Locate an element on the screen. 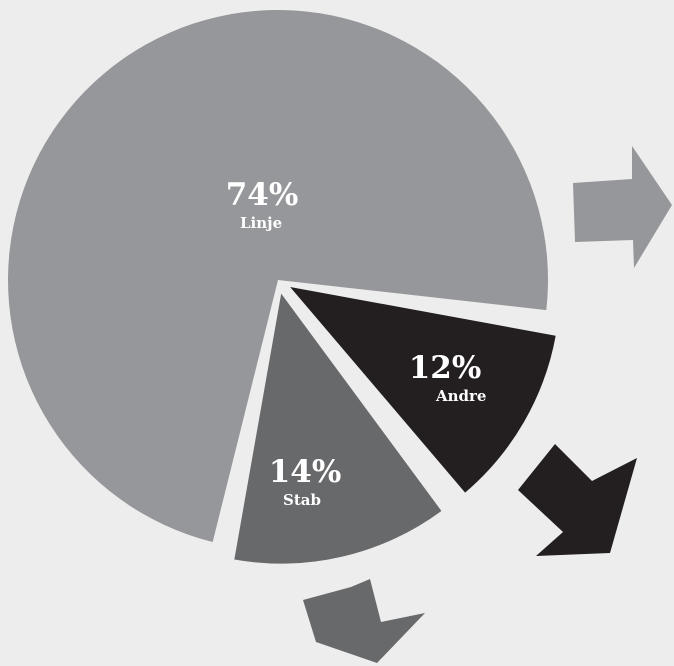 The image size is (674, 666). slice-value-andre: 12% is located at coordinates (445, 368).